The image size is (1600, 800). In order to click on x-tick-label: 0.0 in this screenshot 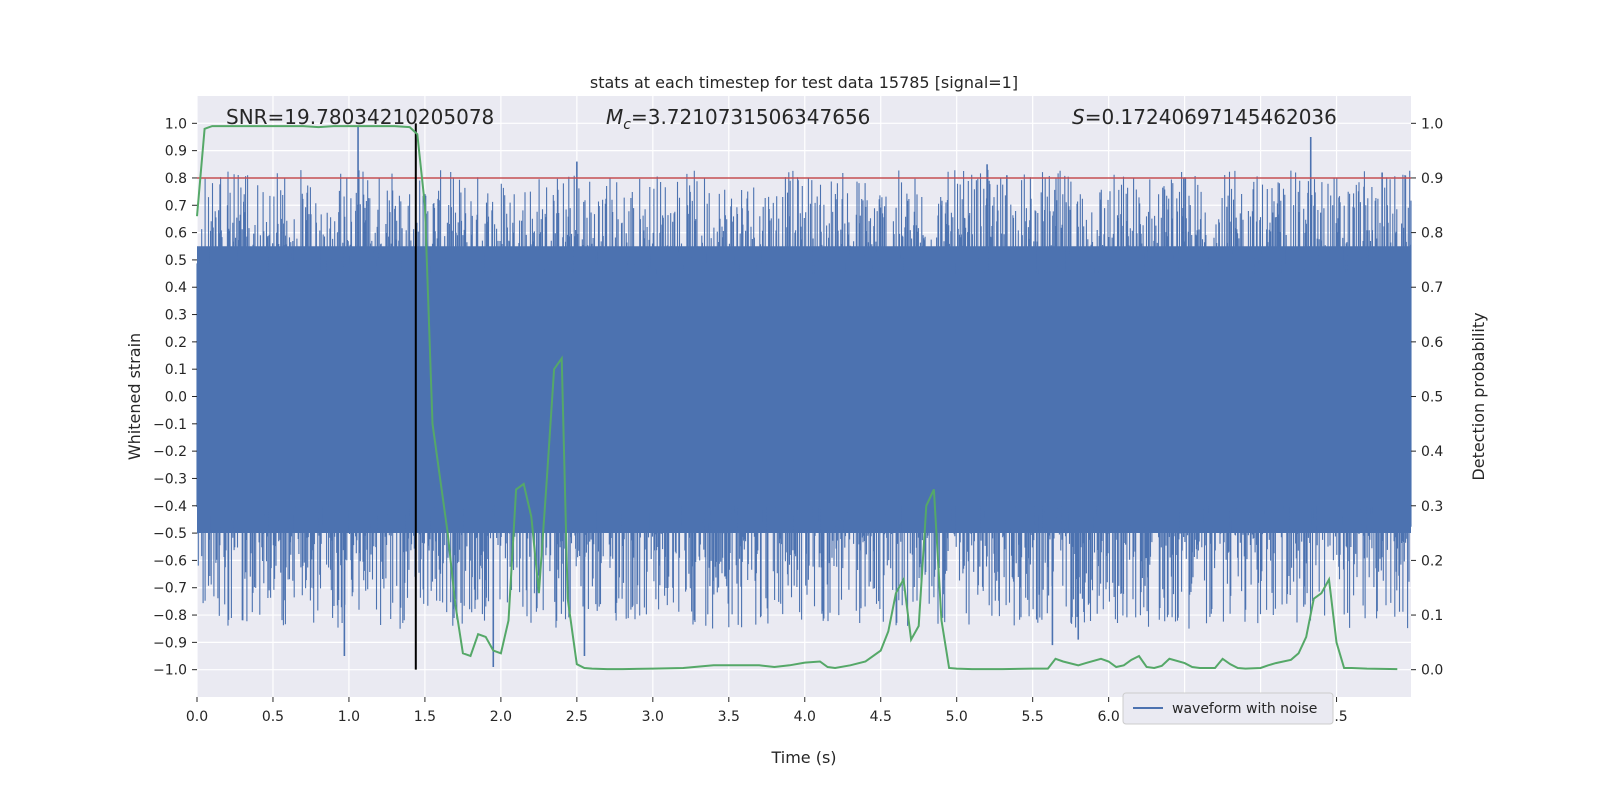, I will do `click(197, 717)`.